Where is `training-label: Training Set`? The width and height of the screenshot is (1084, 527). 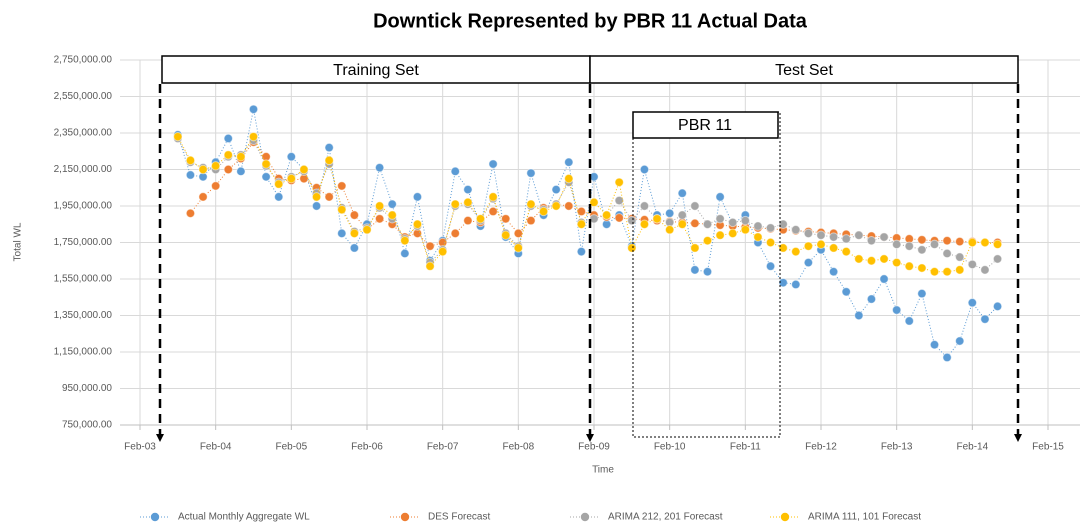 training-label: Training Set is located at coordinates (376, 70).